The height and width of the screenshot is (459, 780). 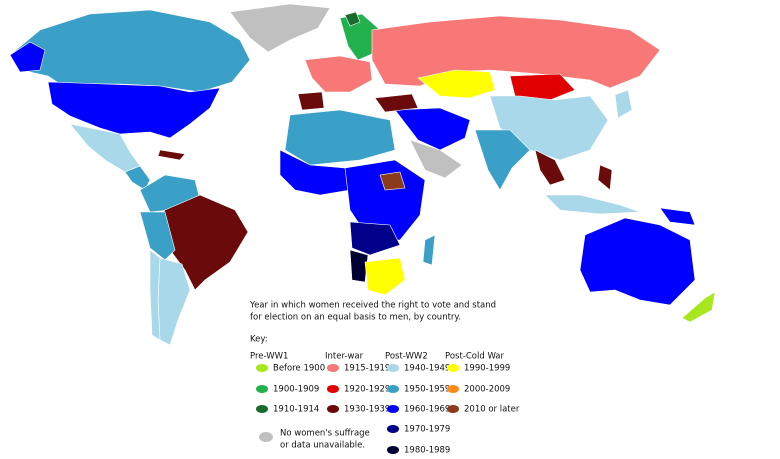 I want to click on legend-label: or data unavailable., so click(x=322, y=446).